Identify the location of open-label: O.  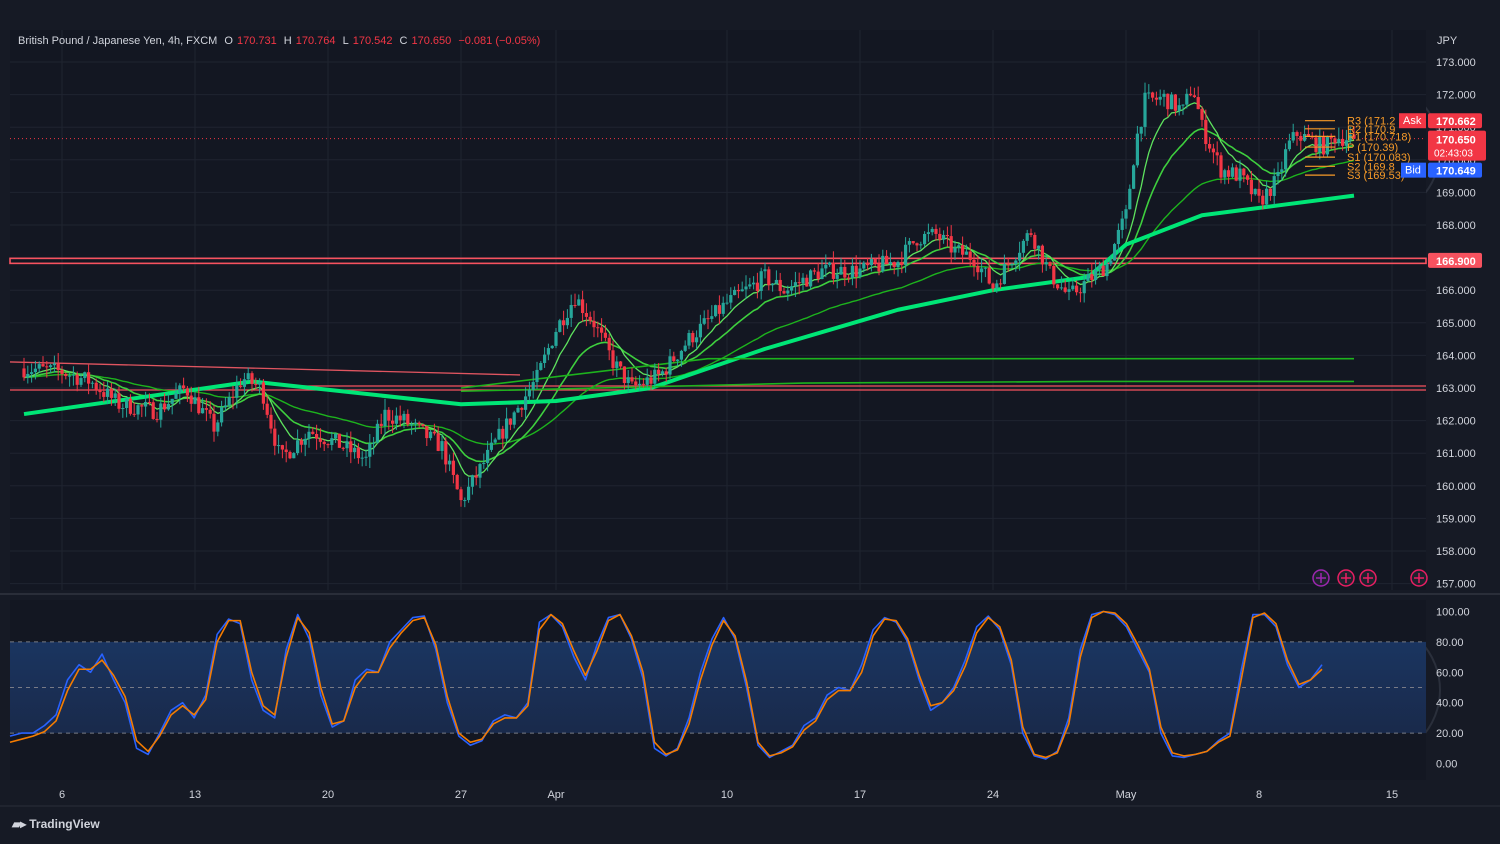
(228, 41).